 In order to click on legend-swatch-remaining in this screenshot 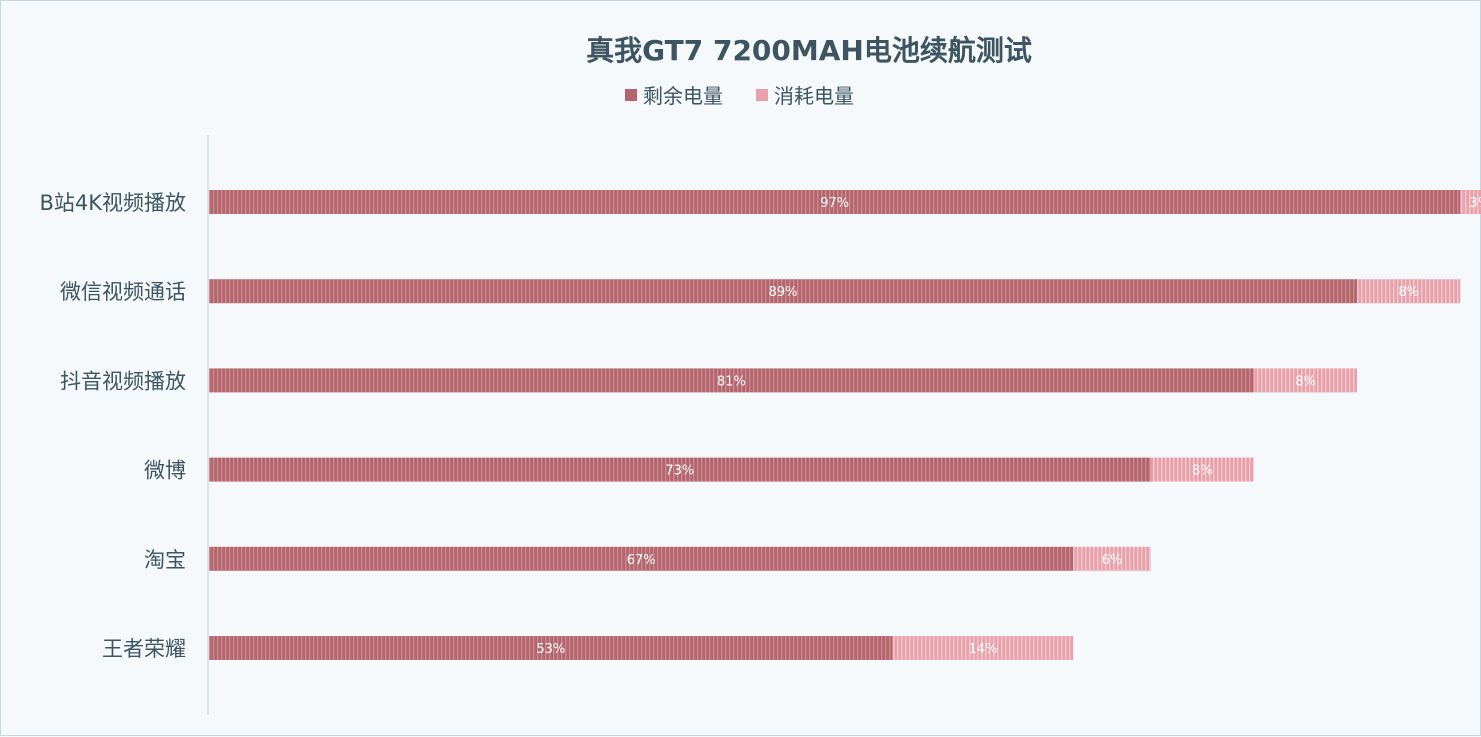, I will do `click(631, 95)`.